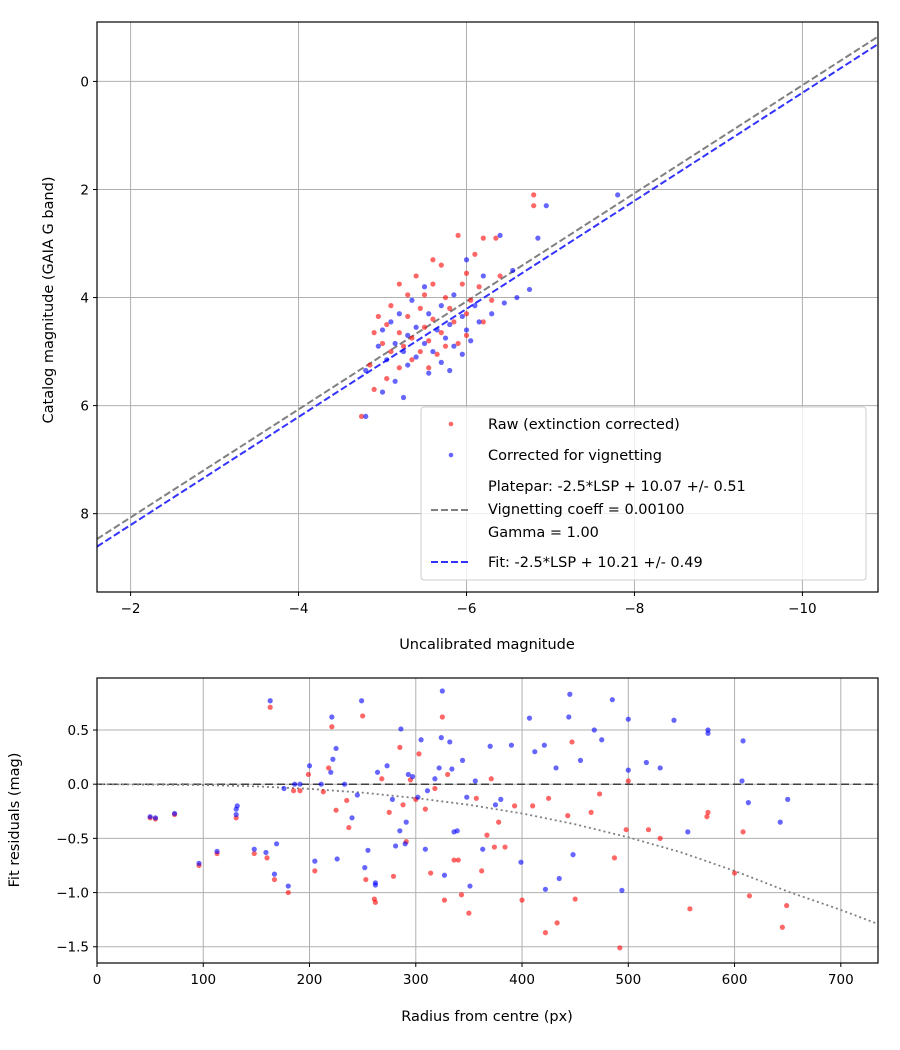 The width and height of the screenshot is (900, 1050). What do you see at coordinates (131, 609) in the screenshot?
I see `top-x-tick-label: −2` at bounding box center [131, 609].